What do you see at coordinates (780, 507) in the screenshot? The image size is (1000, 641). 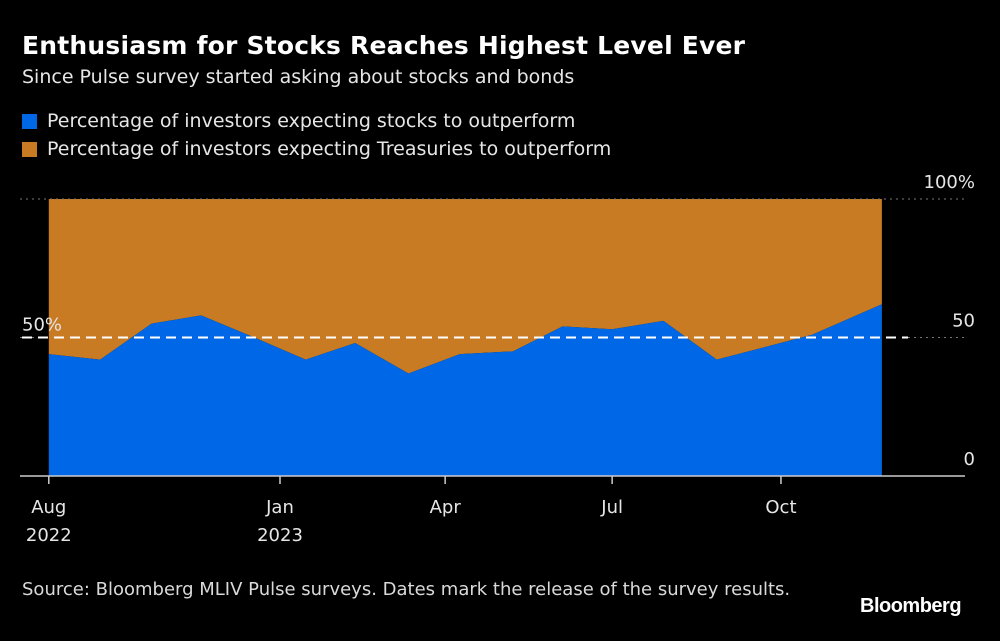 I see `x-tick-label: Oct` at bounding box center [780, 507].